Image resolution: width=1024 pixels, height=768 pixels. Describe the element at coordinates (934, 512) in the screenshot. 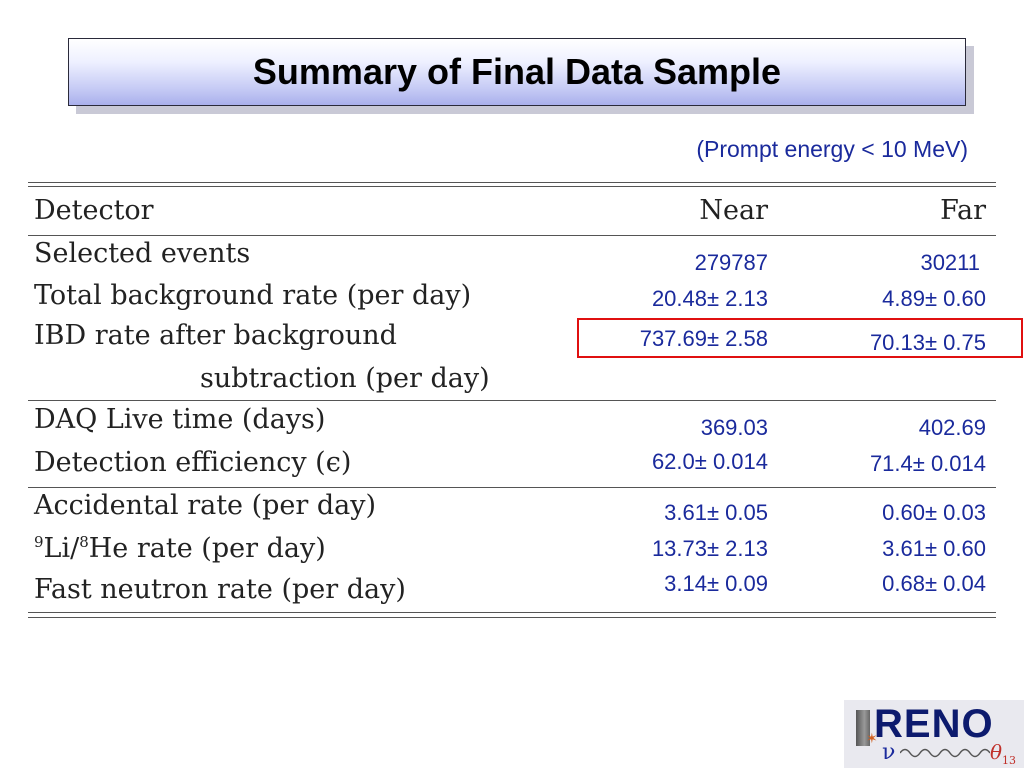

I see `far-accidental-rate: 0.60± 0.03` at that location.